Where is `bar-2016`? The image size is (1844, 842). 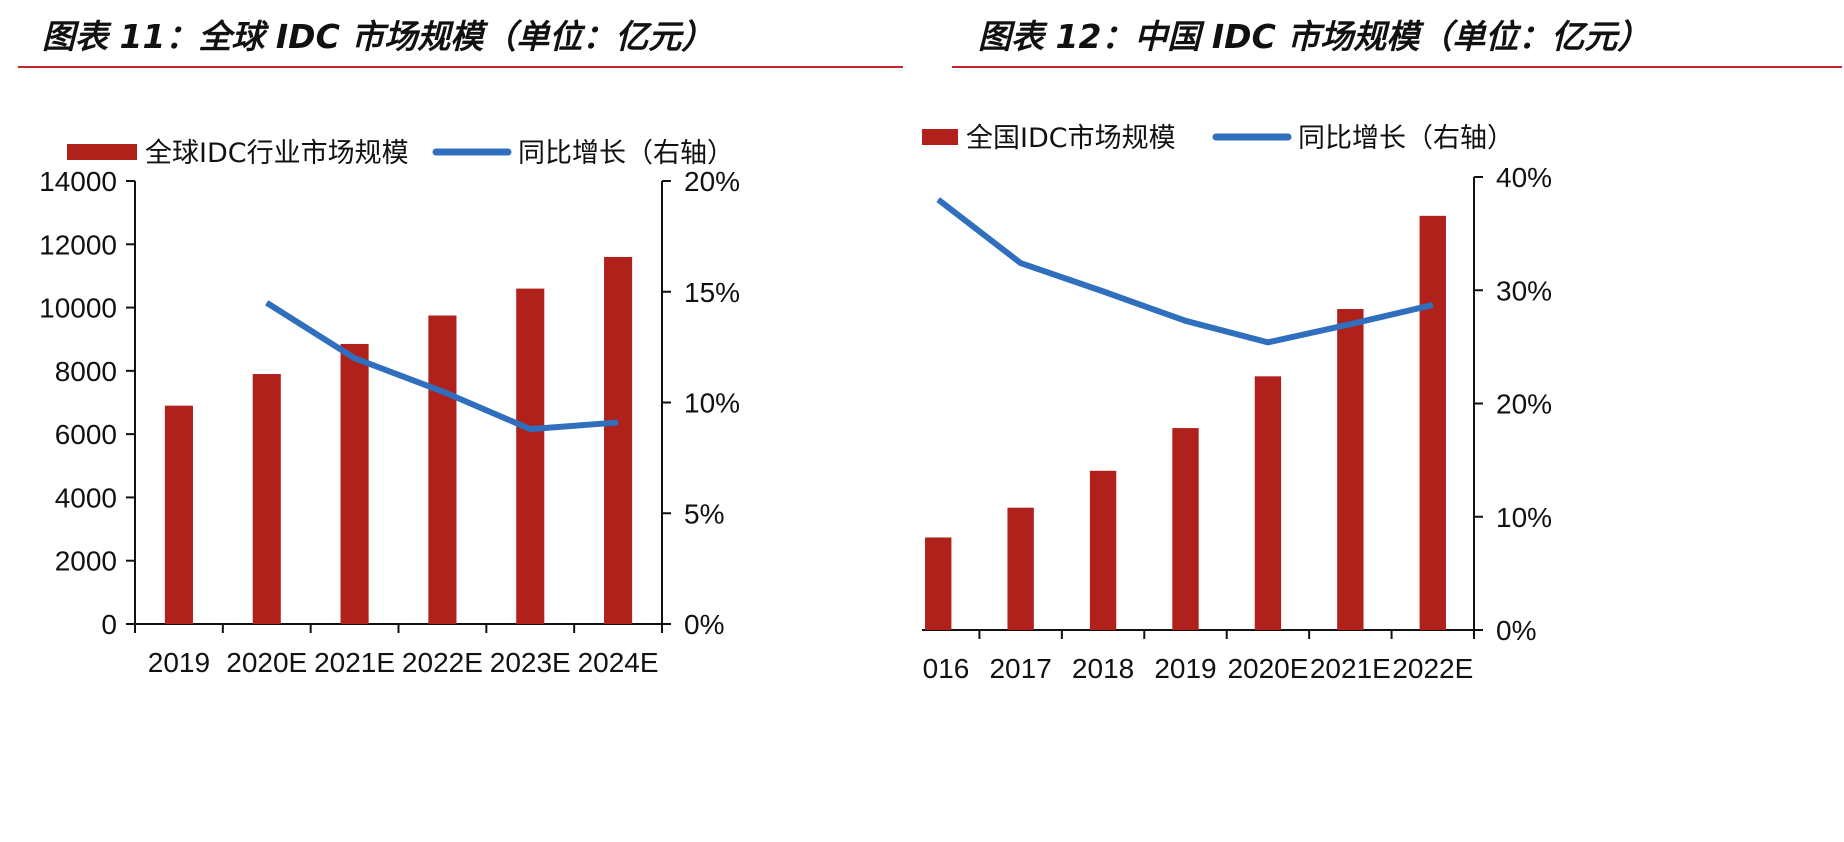 bar-2016 is located at coordinates (938, 583).